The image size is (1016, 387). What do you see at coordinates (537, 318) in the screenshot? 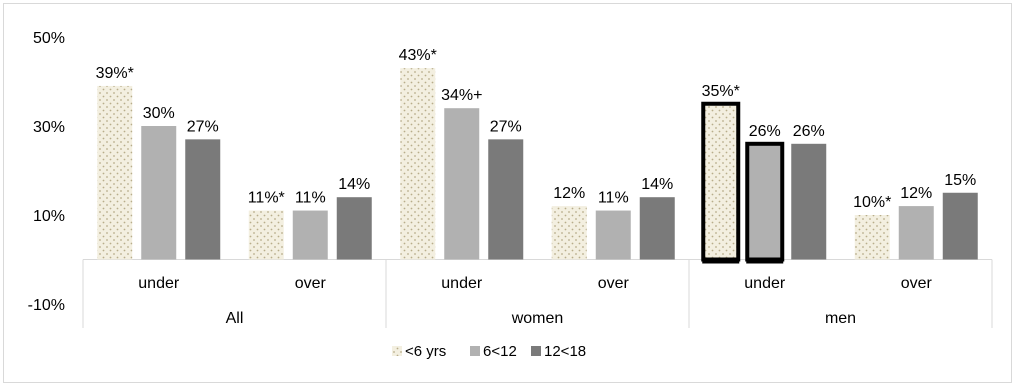
I see `group-label: women` at bounding box center [537, 318].